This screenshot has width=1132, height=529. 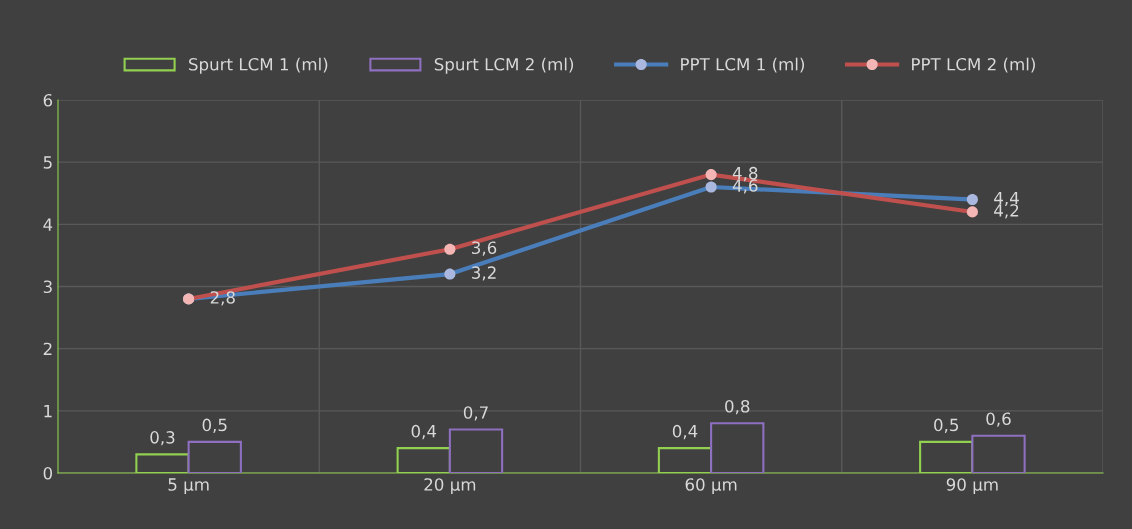 I want to click on legend-label: Spurt LCM 1 (ml), so click(x=258, y=65).